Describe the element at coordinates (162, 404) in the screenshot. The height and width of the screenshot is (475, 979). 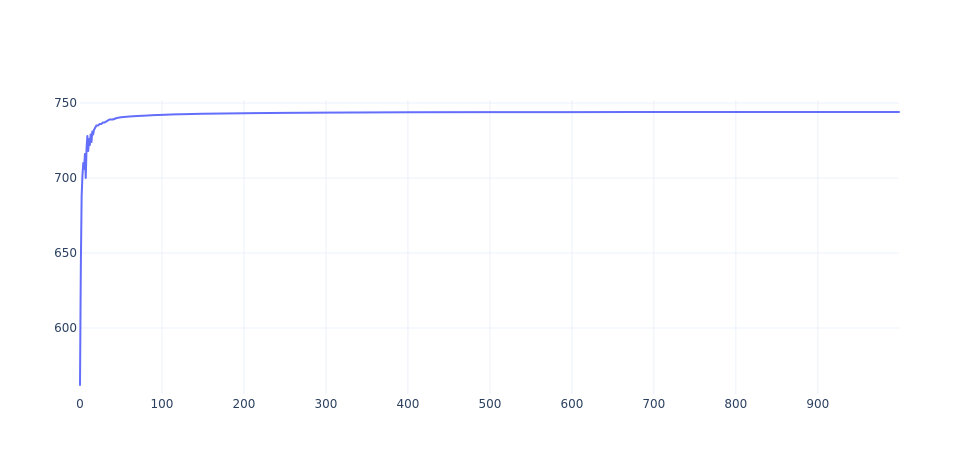
I see `x-tick-label: 100` at that location.